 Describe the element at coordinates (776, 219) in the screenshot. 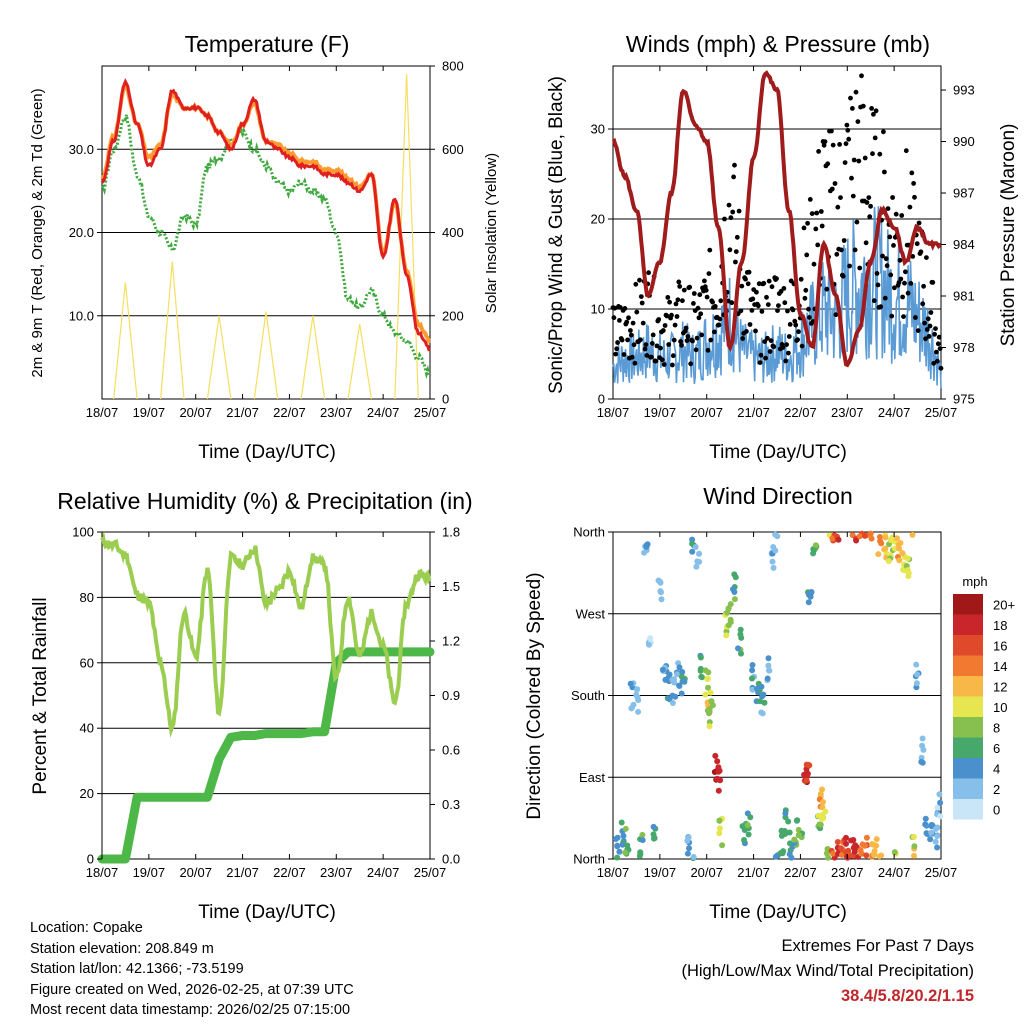

I see `pressure-line` at that location.